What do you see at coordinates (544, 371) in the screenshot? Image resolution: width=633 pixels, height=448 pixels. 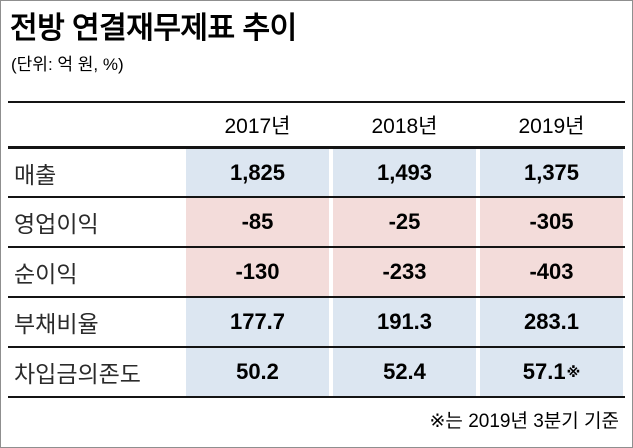 I see `cell-value: 57.1` at bounding box center [544, 371].